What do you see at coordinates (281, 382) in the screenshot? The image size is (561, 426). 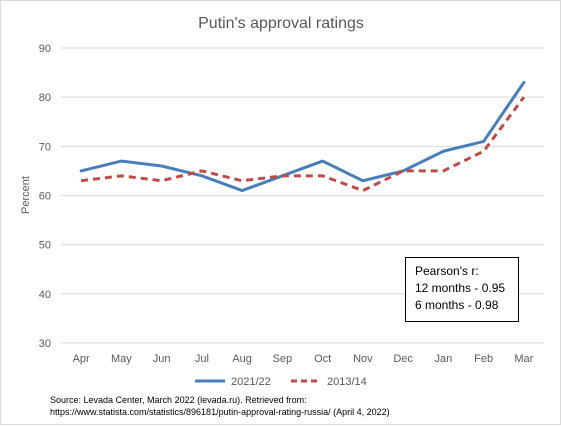 I see `legend: 2021/22 2013/14` at bounding box center [281, 382].